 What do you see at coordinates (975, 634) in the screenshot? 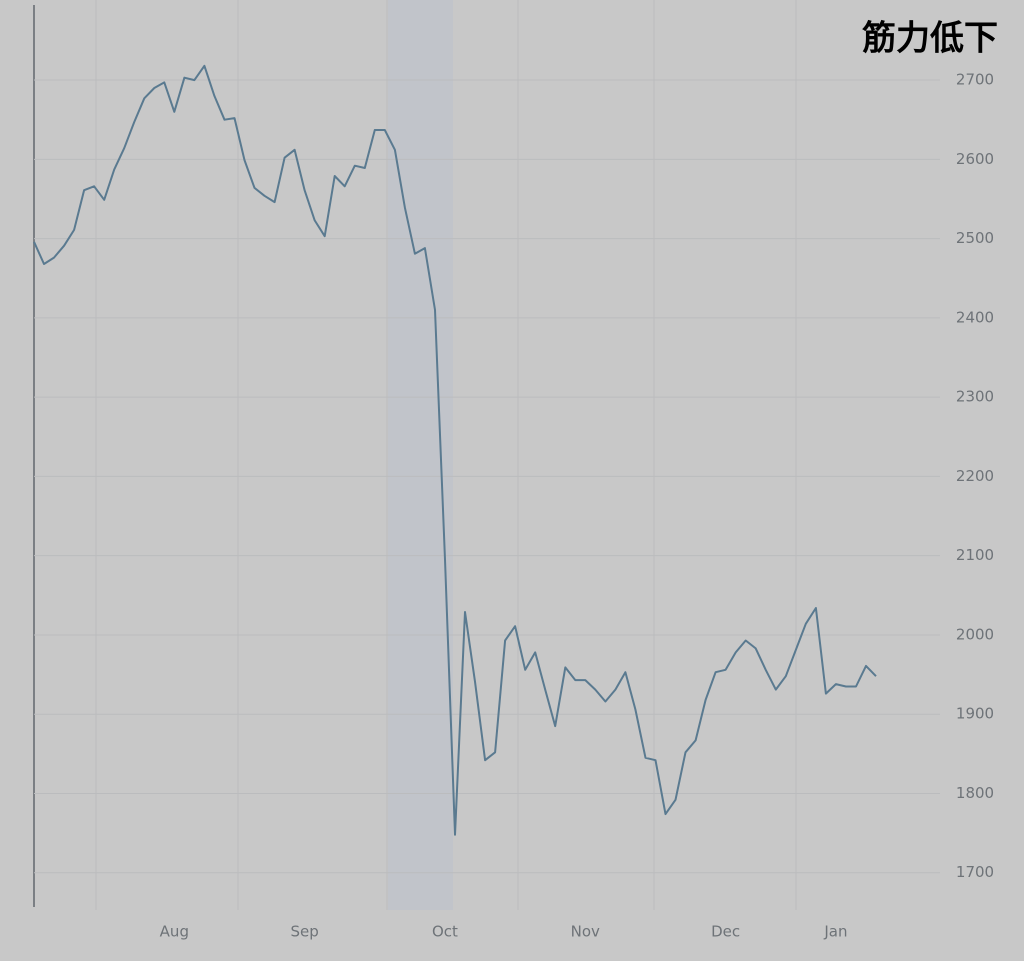
I see `y-tick-label: 2000` at bounding box center [975, 634].